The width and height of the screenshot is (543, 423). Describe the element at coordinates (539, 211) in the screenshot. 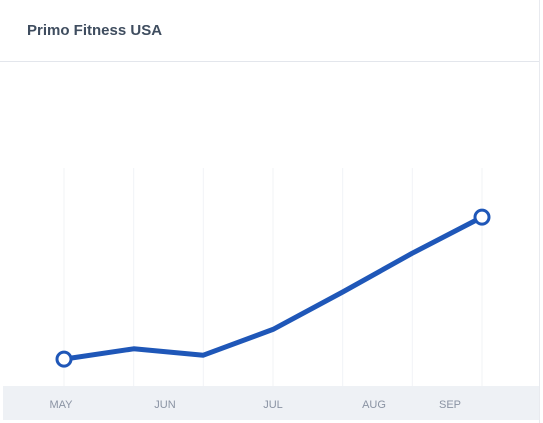

I see `card-right-border` at that location.